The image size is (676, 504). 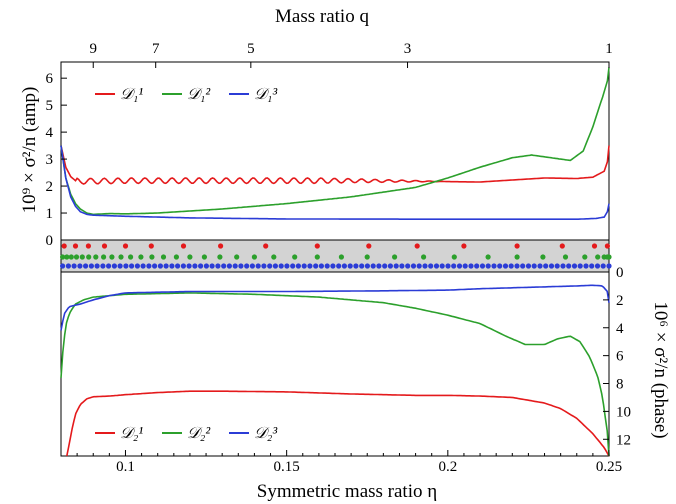 What do you see at coordinates (186, 94) in the screenshot?
I see `upper-legend: 𝒟₁¹ 𝒟₁² 𝒟₁³` at bounding box center [186, 94].